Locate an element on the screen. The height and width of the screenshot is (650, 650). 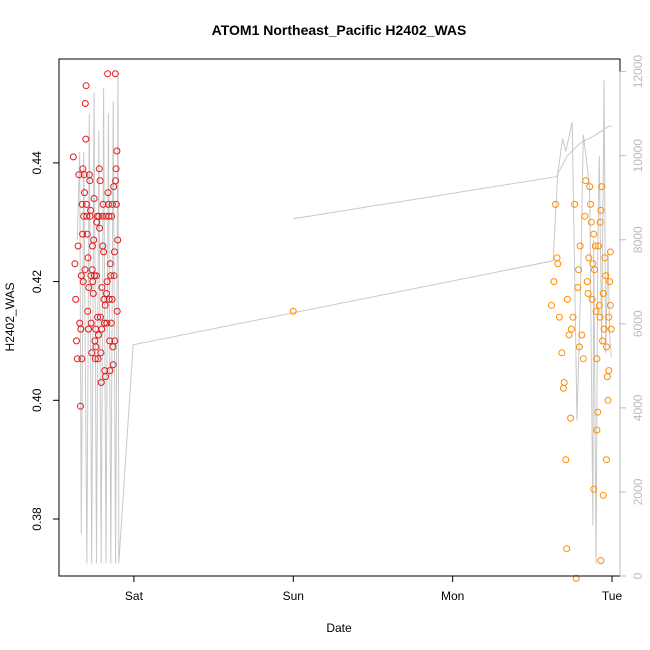
y-tick-label: 0.38 is located at coordinates (37, 519).